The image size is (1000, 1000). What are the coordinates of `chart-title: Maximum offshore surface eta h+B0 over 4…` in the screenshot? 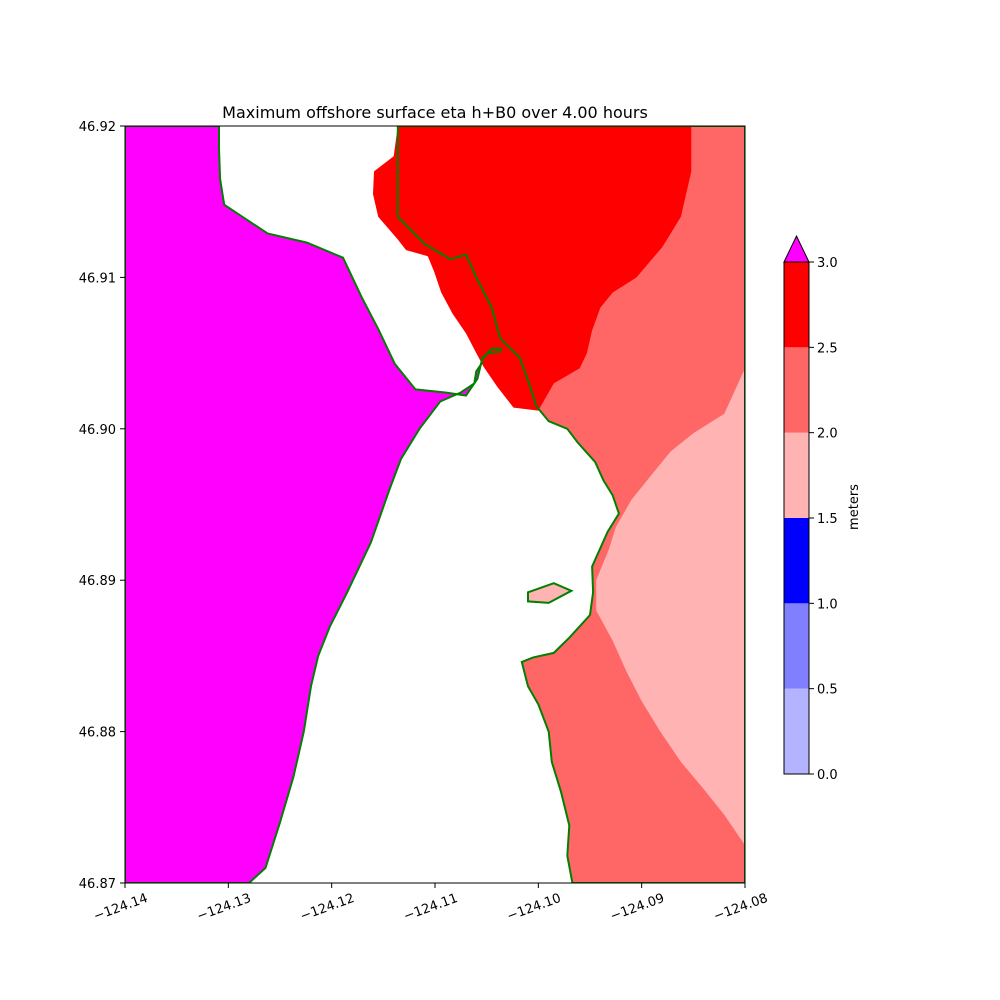 It's located at (435, 112).